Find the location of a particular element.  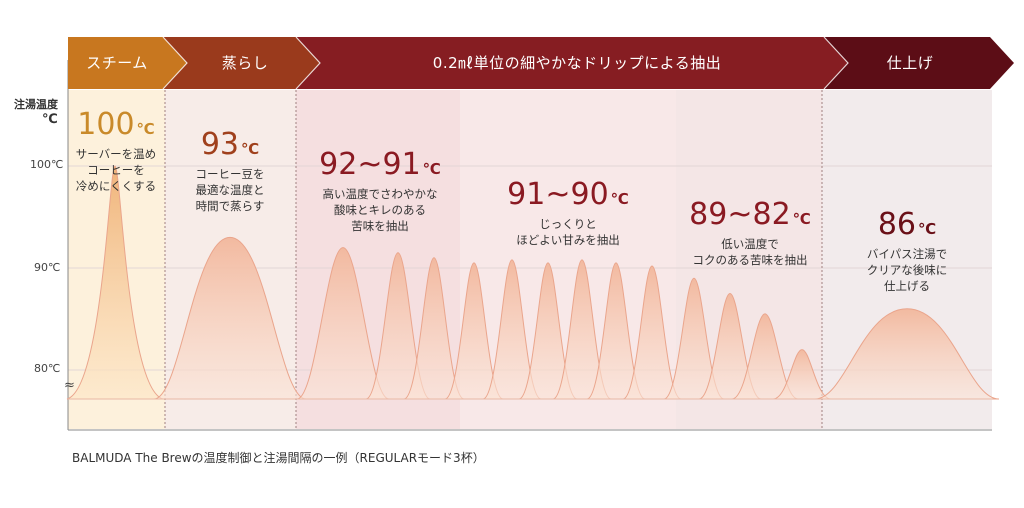

temperature-annotation: 91~90 ℃ じっくりと ほどよい甘みを抽出 is located at coordinates (568, 213).